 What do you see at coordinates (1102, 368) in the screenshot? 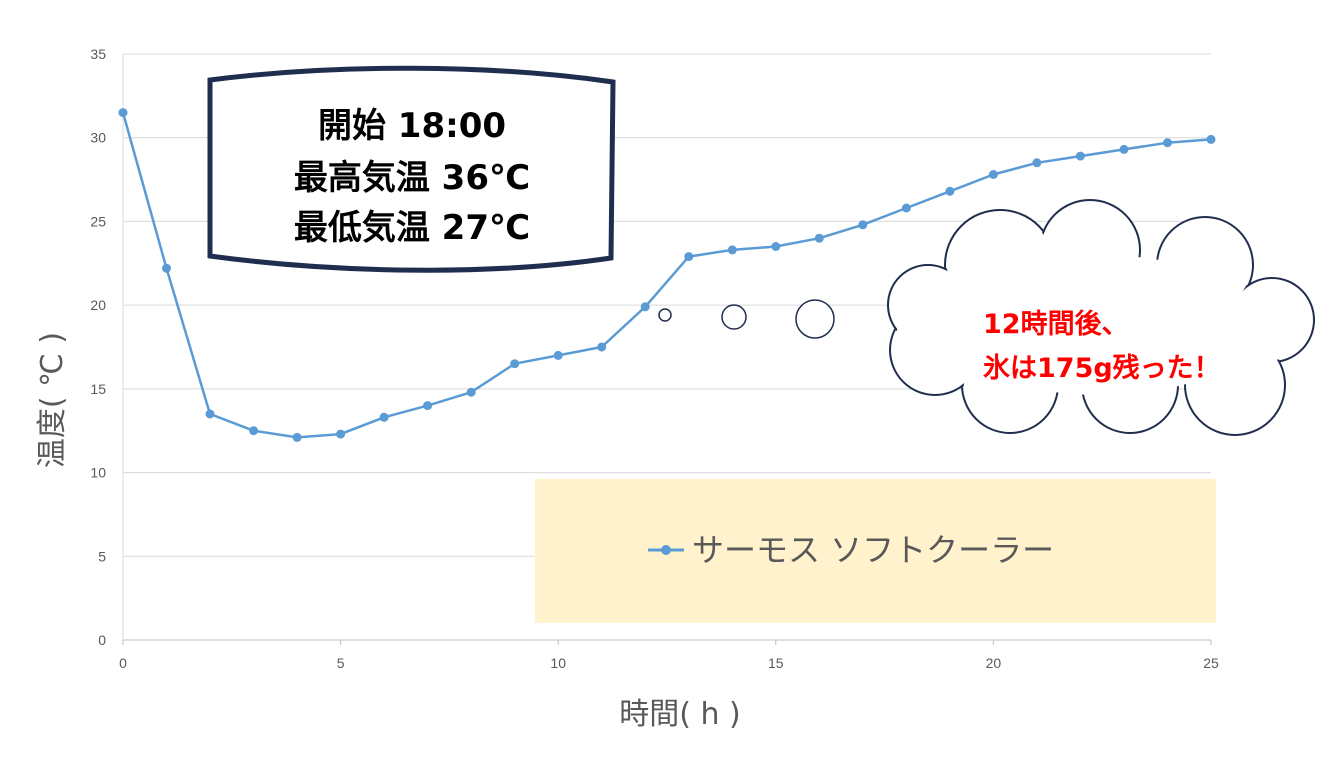
I see `cloud-line-2: 氷は175g残った！` at bounding box center [1102, 368].